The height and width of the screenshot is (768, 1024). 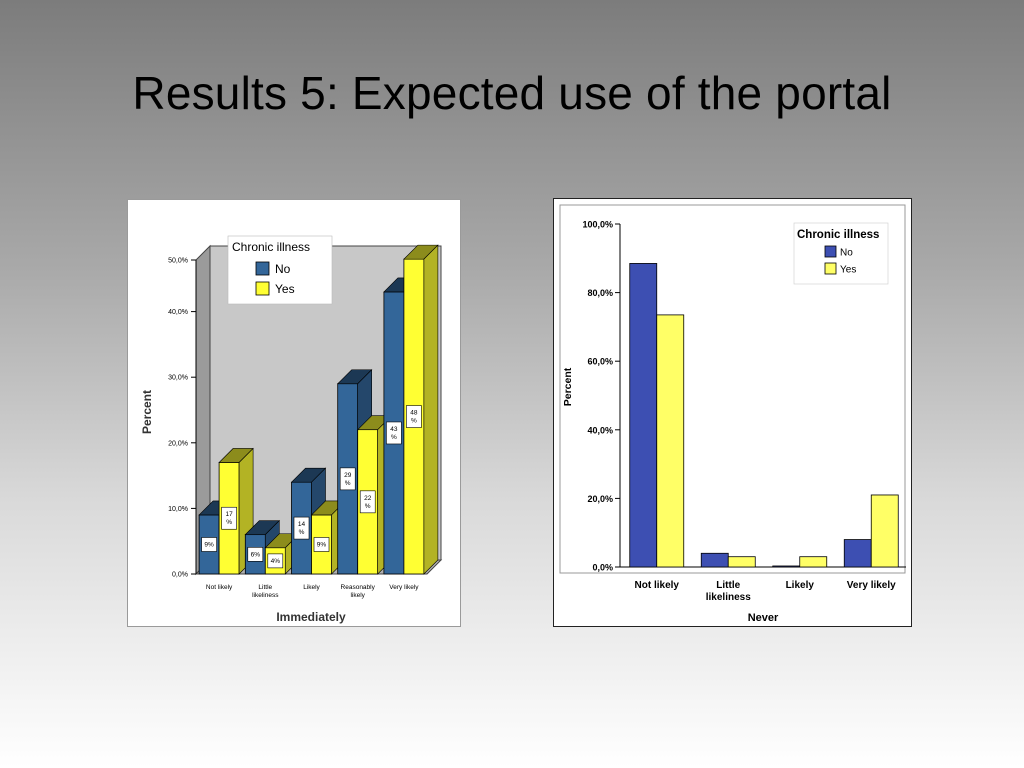 What do you see at coordinates (597, 225) in the screenshot?
I see `y-tick-label: 100,0%` at bounding box center [597, 225].